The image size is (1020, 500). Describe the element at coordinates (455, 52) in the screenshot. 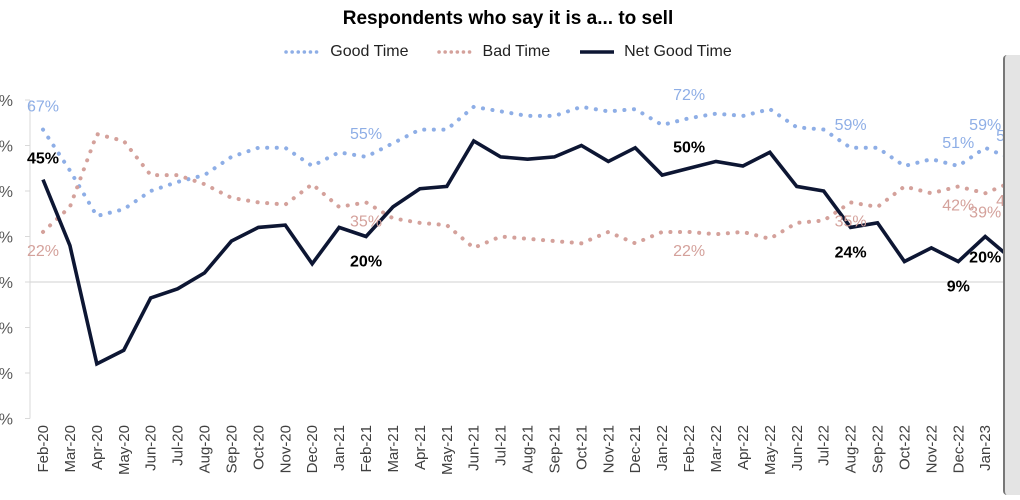

I see `legend-swatch-bad` at that location.